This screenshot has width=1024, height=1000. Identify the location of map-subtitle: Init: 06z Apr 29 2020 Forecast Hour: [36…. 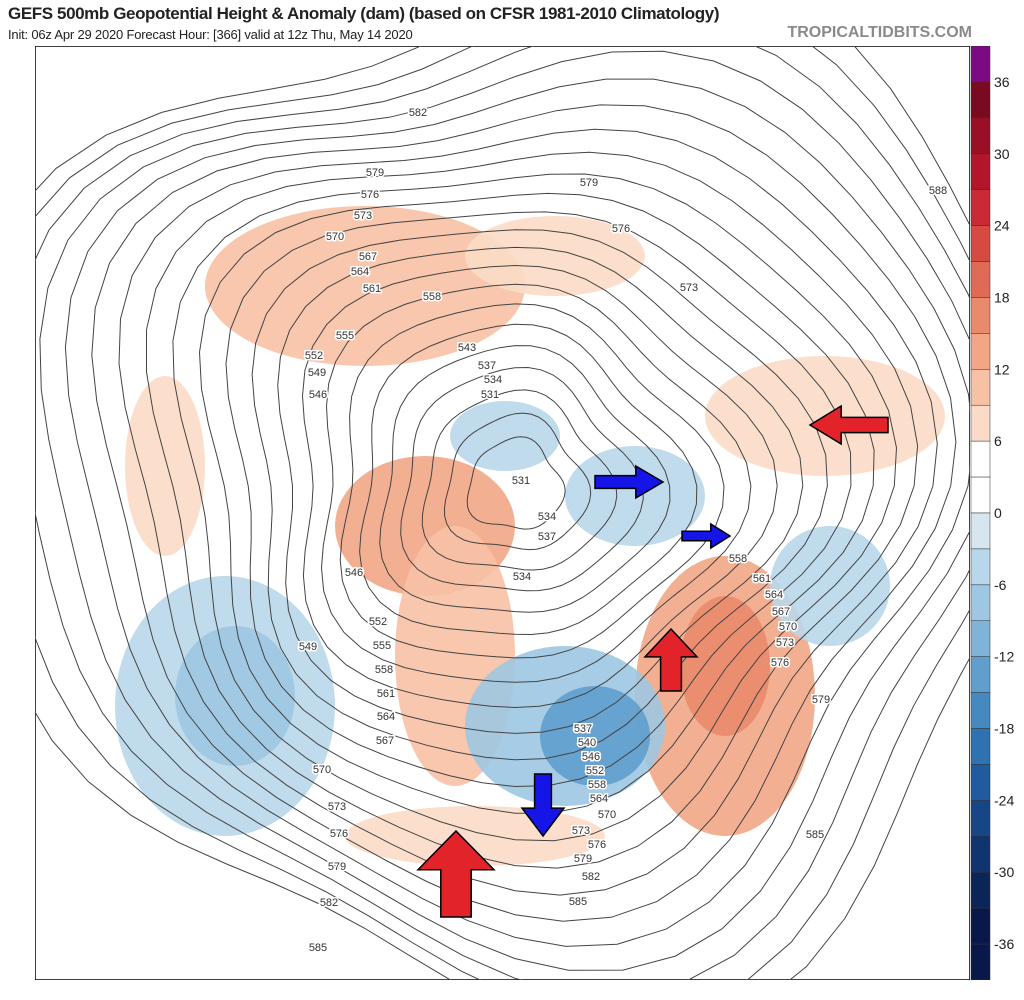
(210, 34).